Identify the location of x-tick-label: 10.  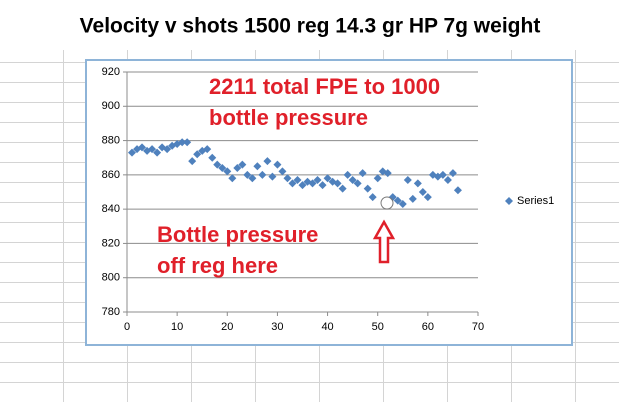
(177, 327).